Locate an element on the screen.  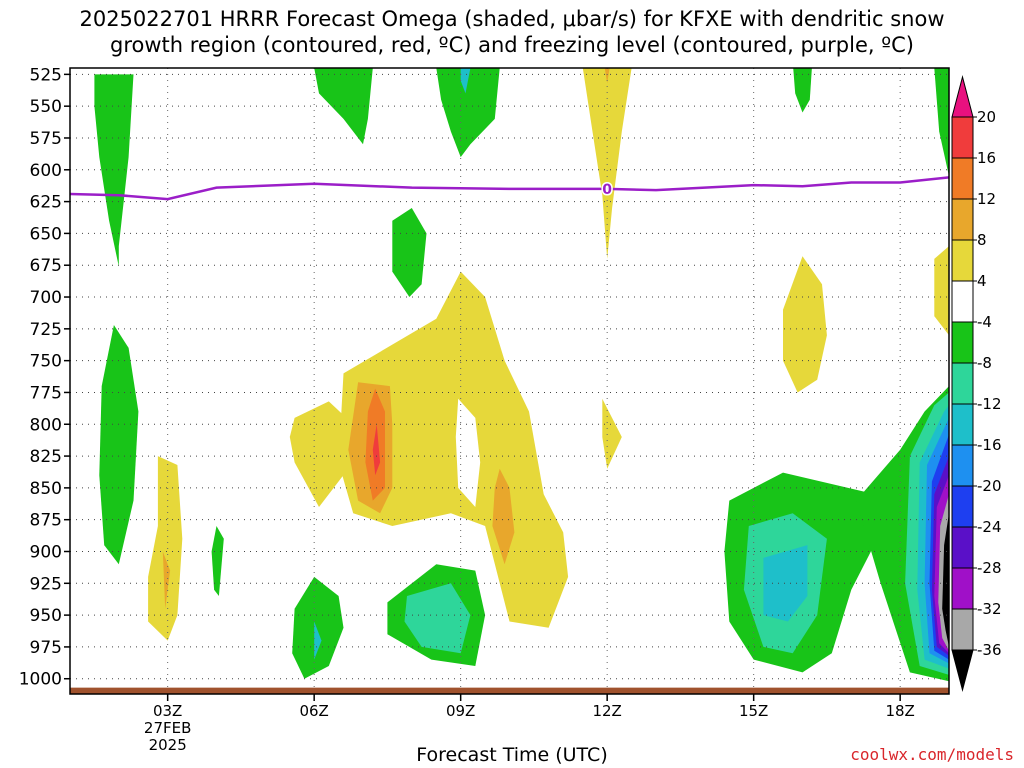
y-tick-label-875: 875 is located at coordinates (46, 521).